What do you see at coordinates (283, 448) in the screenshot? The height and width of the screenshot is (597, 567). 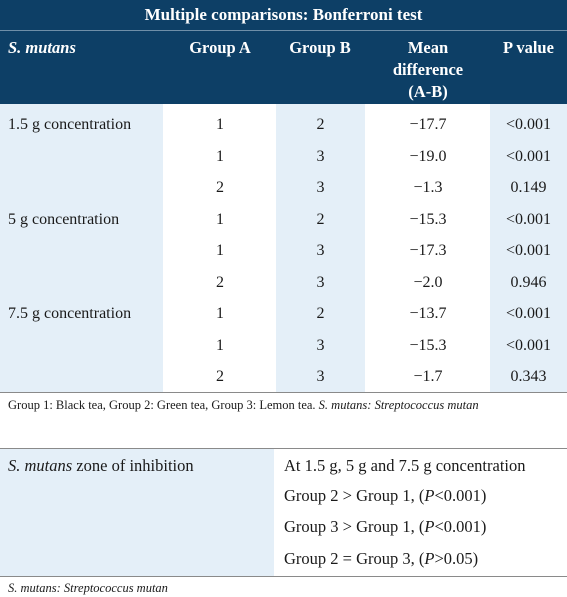 I see `table2-top-rule` at bounding box center [283, 448].